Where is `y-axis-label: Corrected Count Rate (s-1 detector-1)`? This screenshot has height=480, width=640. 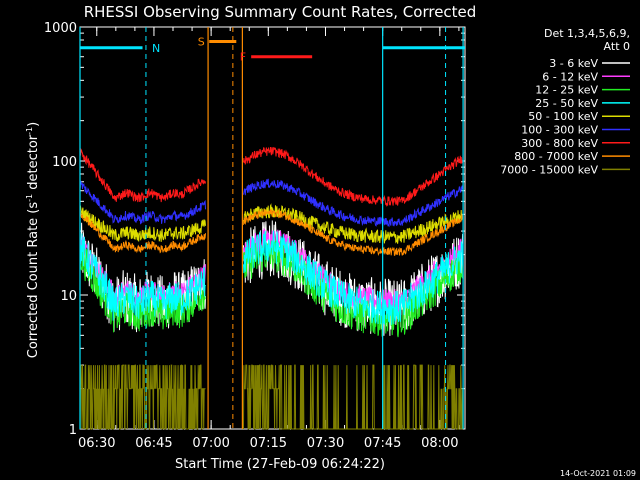
y-axis-label: Corrected Count Rate (s-1 detector-1) is located at coordinates (33, 240).